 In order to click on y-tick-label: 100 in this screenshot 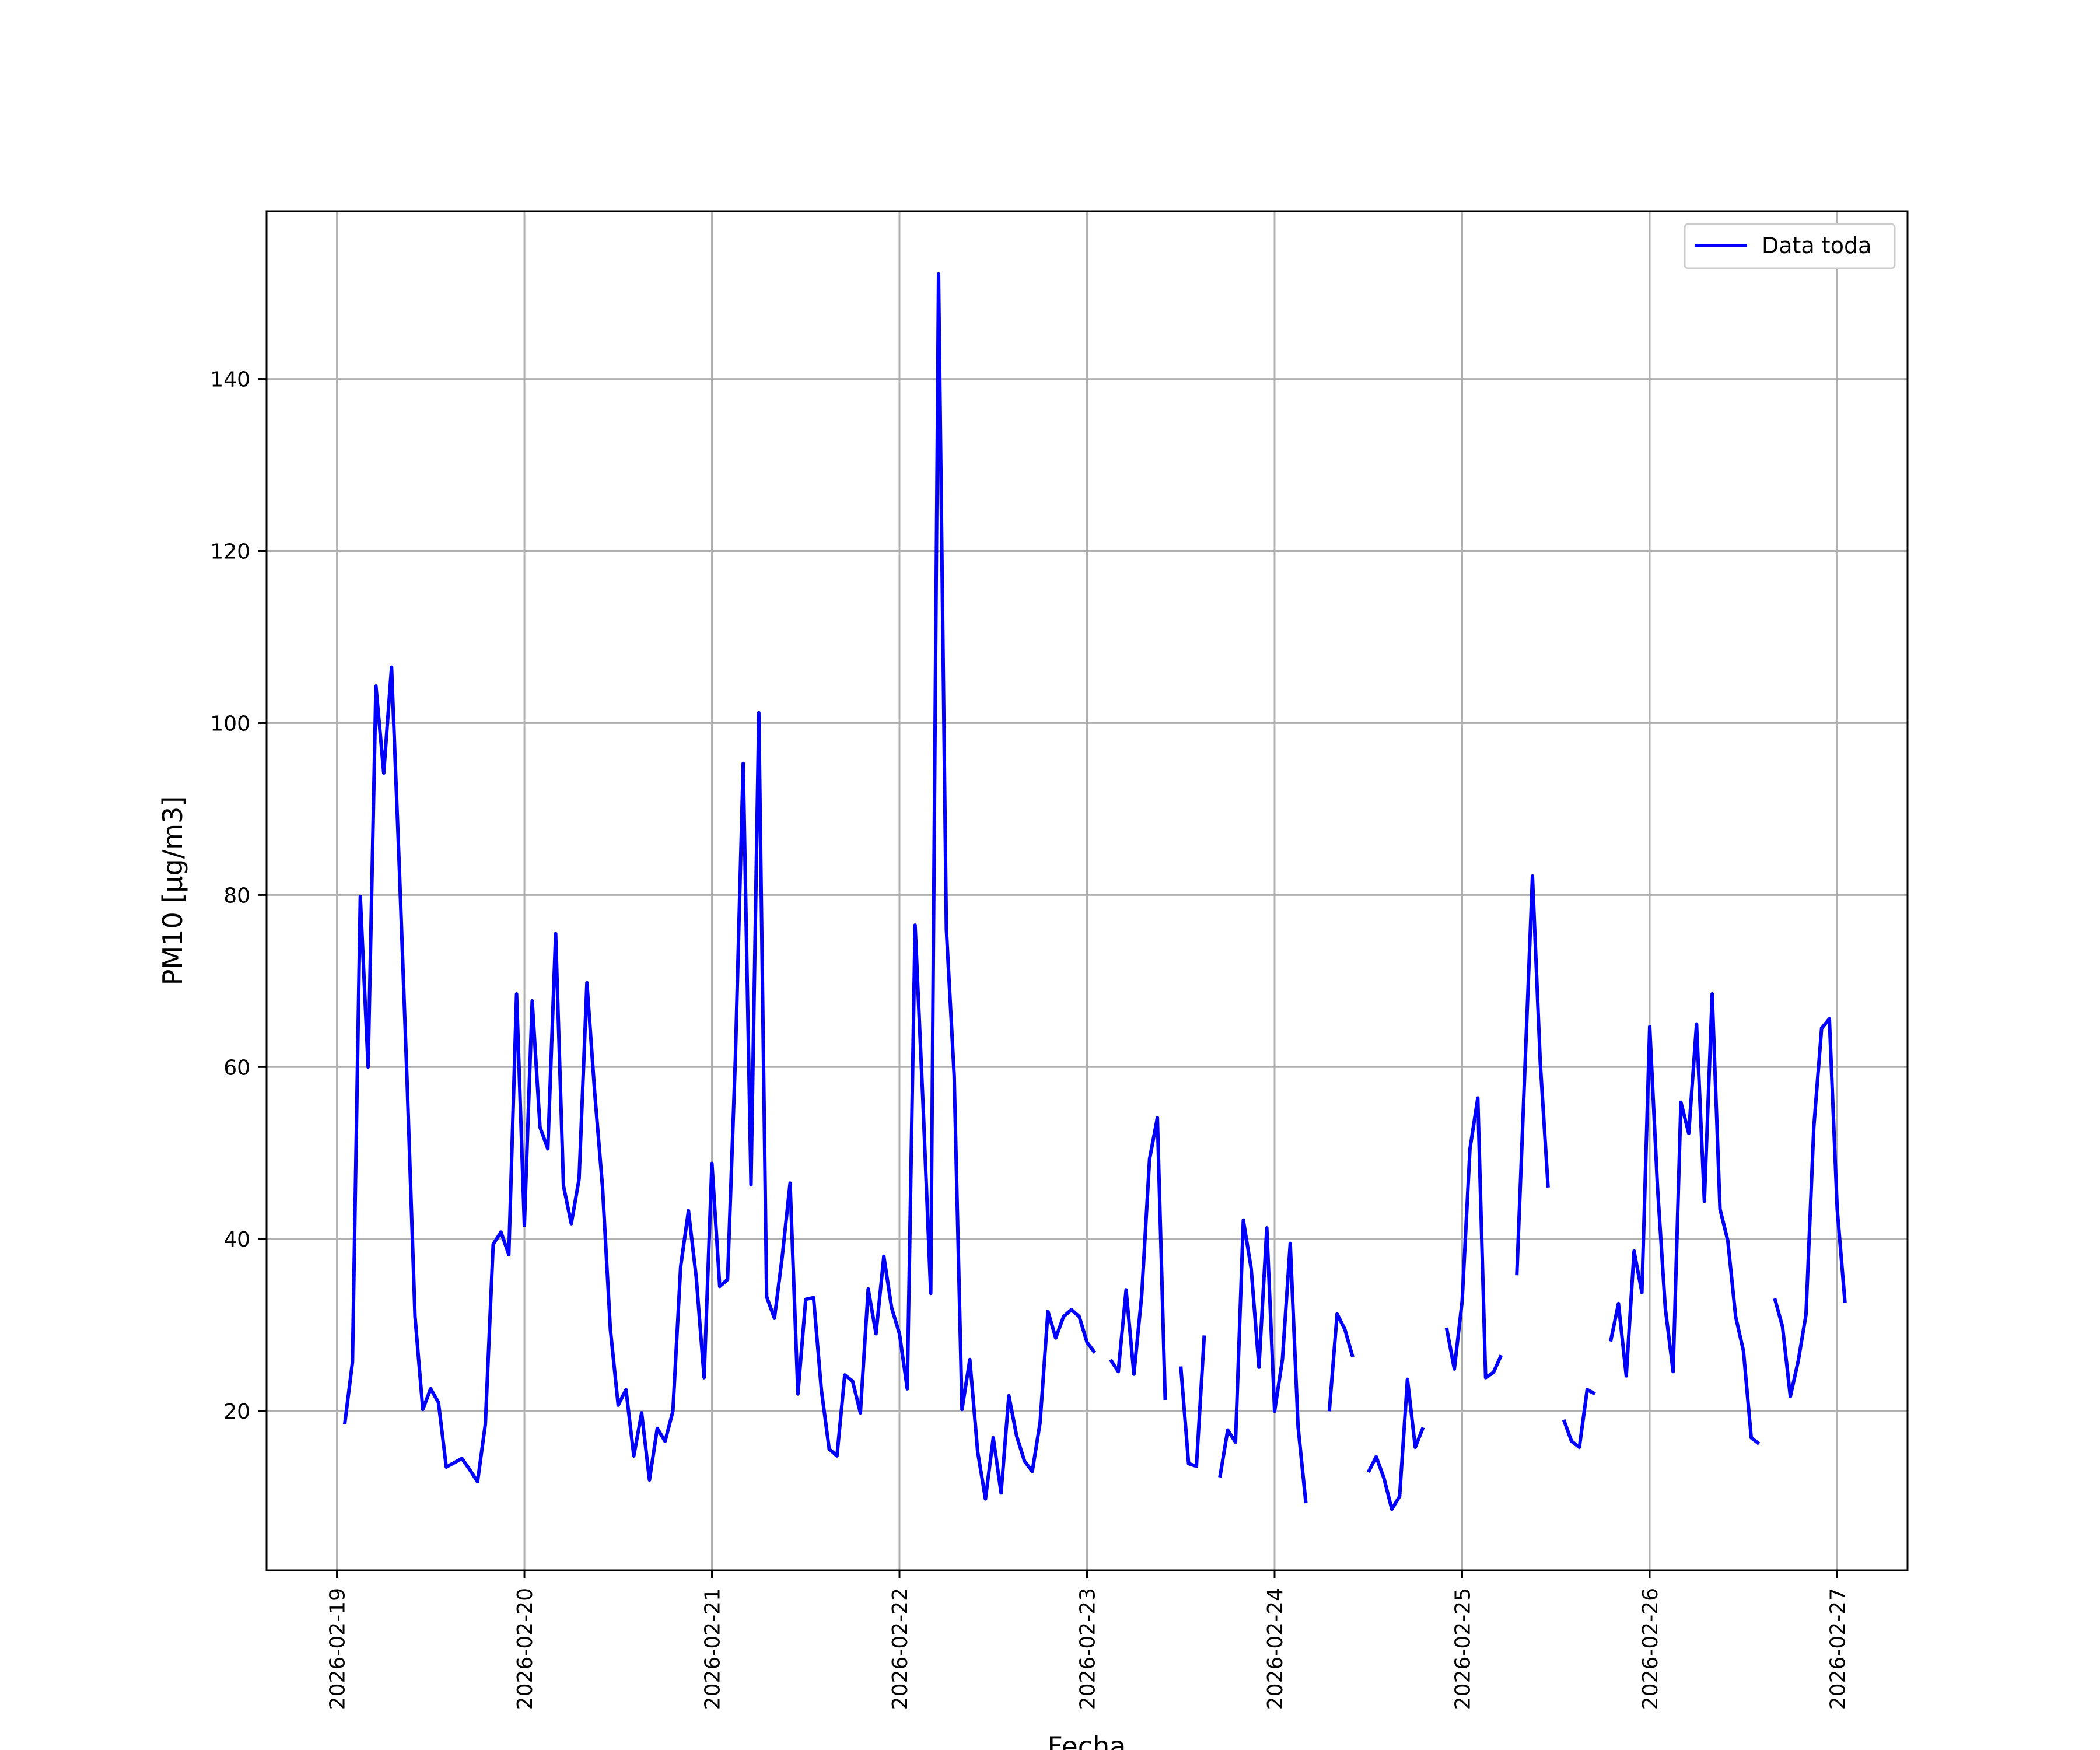, I will do `click(230, 724)`.